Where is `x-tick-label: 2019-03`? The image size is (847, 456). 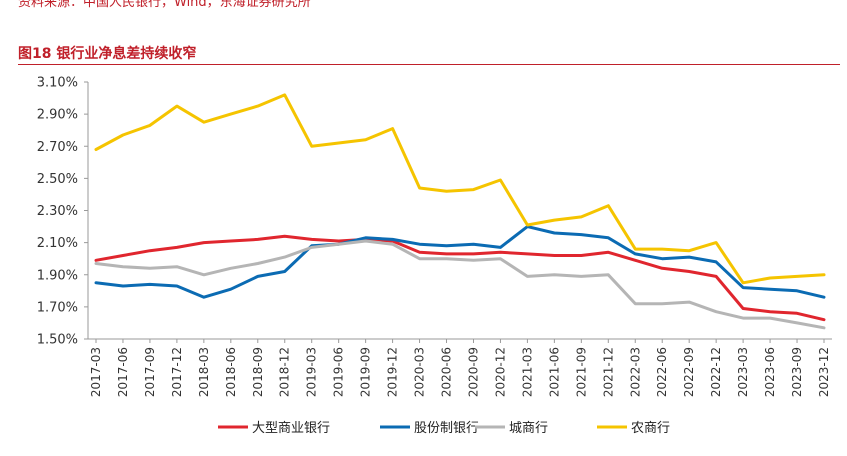
x-tick-label: 2019-03 is located at coordinates (312, 372).